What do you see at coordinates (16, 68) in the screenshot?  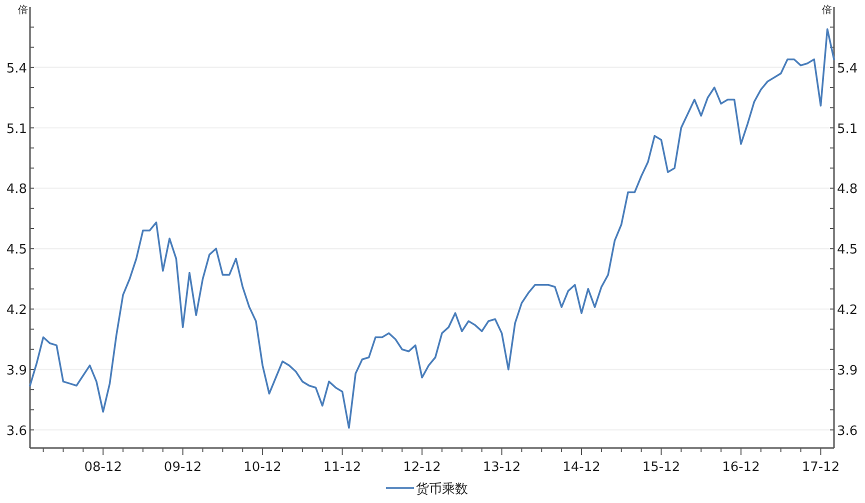 I see `y-tick-label: 5.4` at bounding box center [16, 68].